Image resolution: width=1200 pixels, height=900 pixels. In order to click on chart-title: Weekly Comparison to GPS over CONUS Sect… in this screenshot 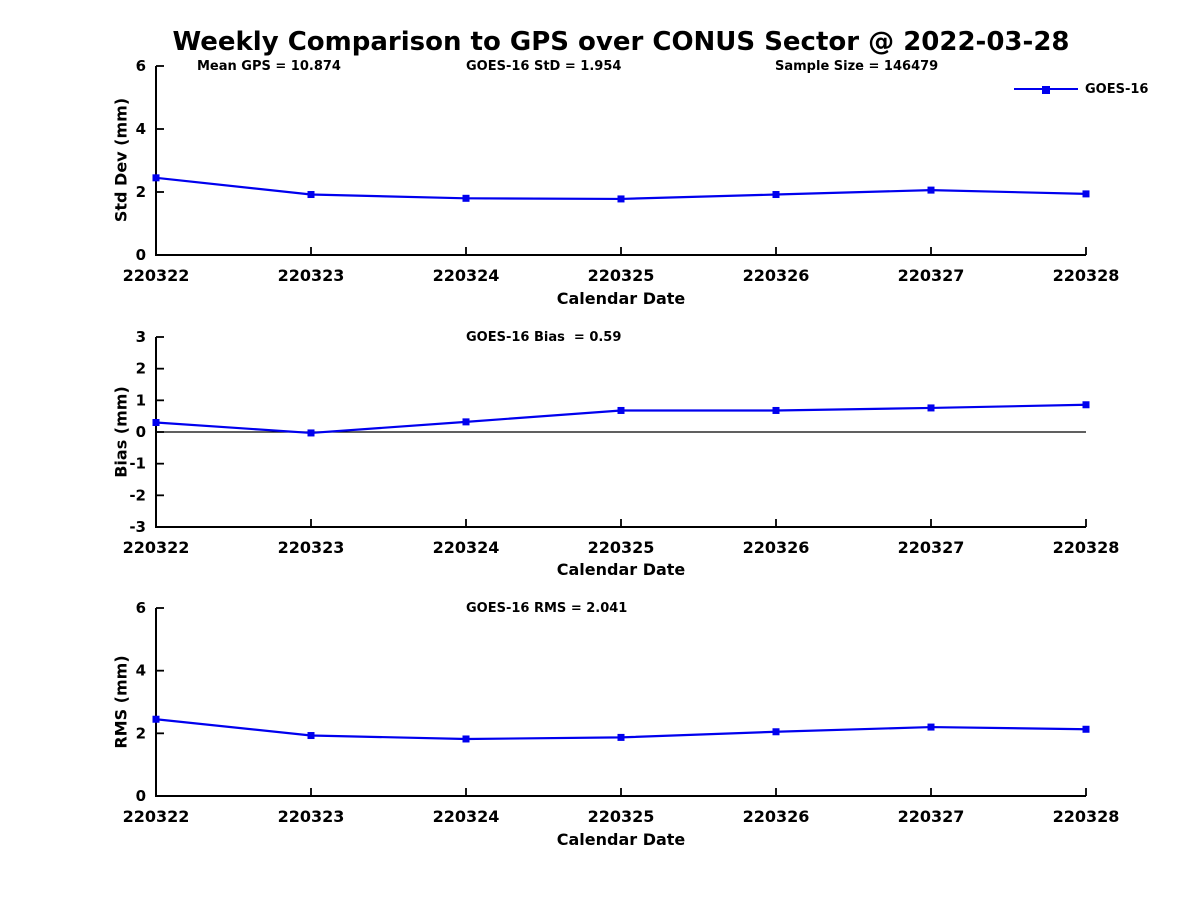, I will do `click(621, 42)`.